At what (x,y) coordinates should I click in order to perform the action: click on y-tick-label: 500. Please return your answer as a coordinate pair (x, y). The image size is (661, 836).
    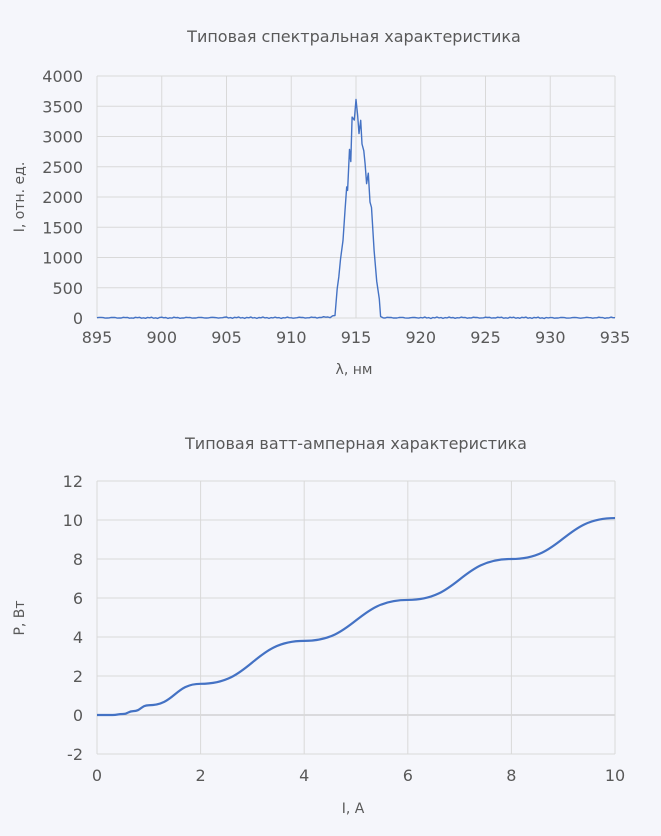
    Looking at the image, I should click on (67, 288).